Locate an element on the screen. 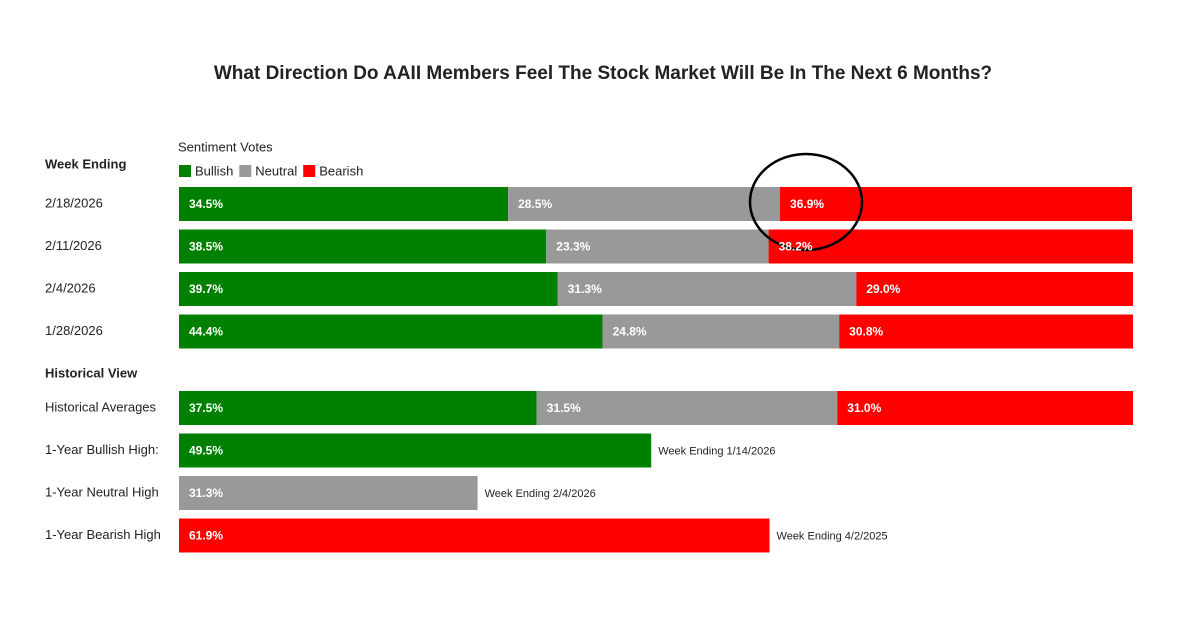 The width and height of the screenshot is (1200, 631). category-label: 1-Year Bearish High is located at coordinates (103, 534).